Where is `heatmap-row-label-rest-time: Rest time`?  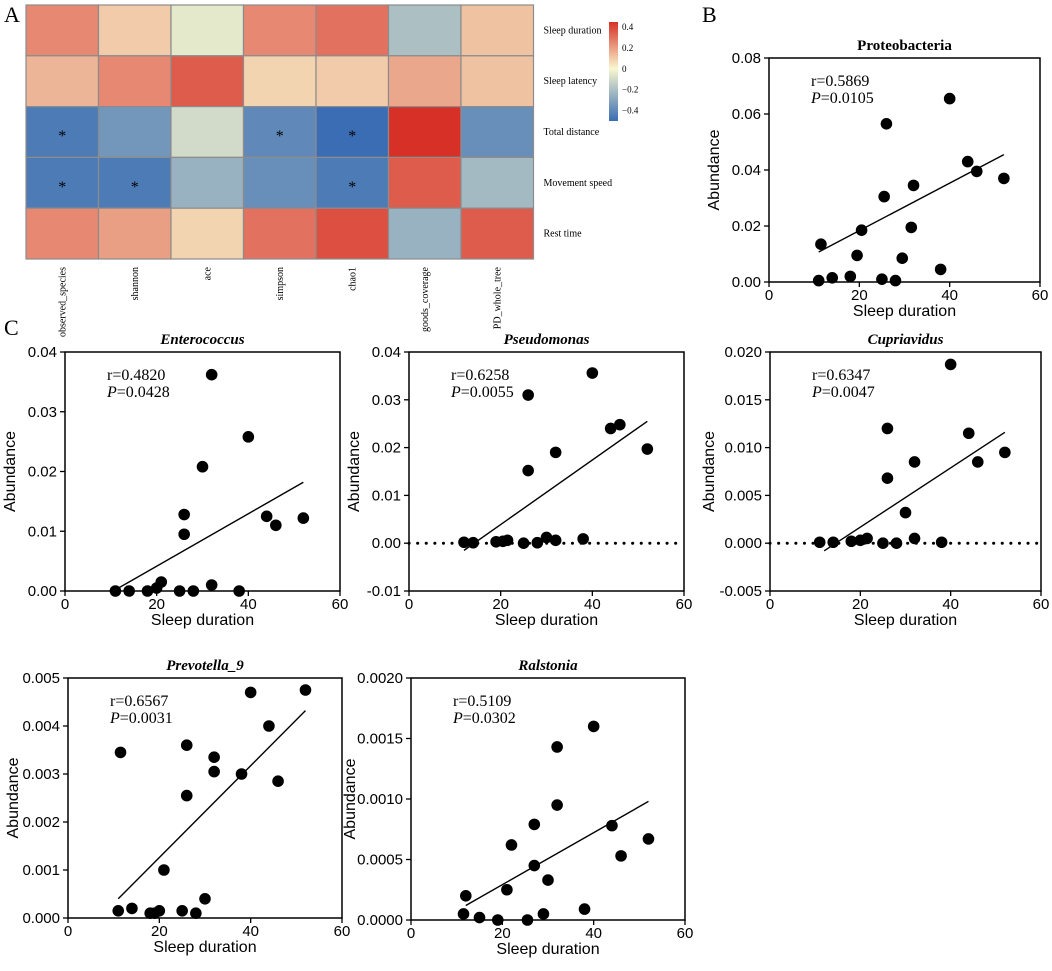 heatmap-row-label-rest-time: Rest time is located at coordinates (563, 234).